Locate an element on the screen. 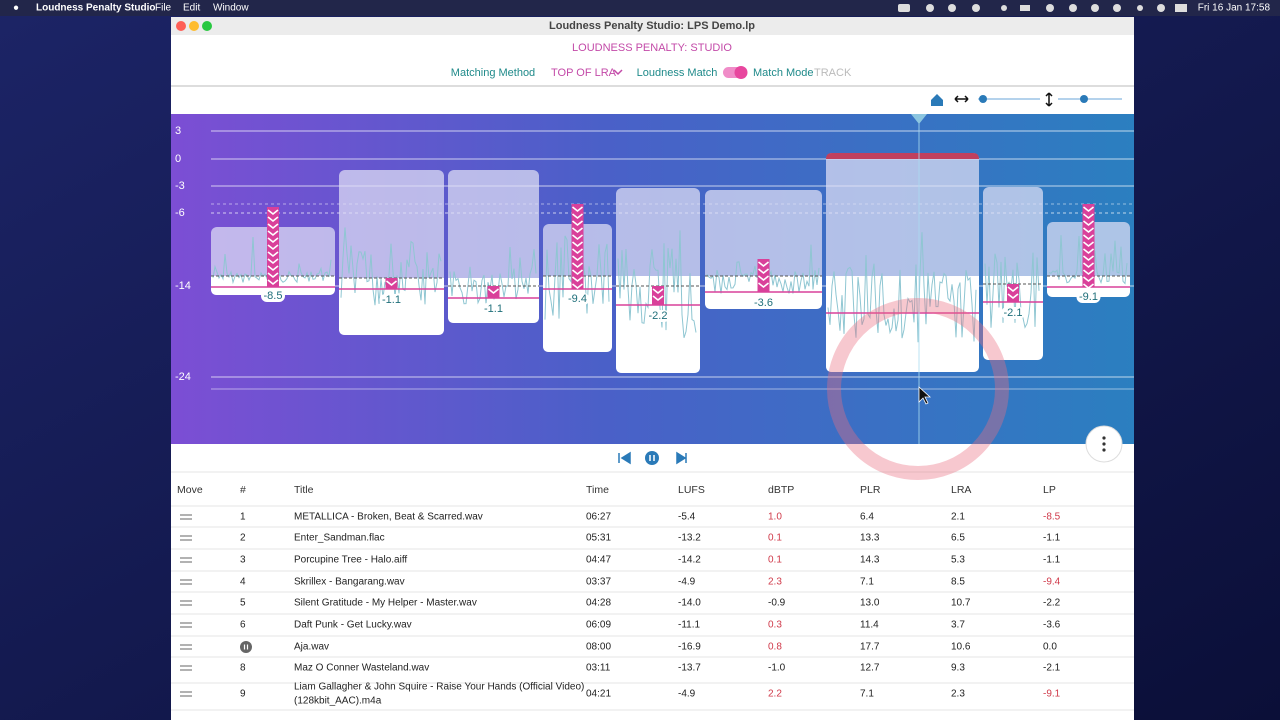 The height and width of the screenshot is (720, 1280). column-header: LRA is located at coordinates (961, 490).